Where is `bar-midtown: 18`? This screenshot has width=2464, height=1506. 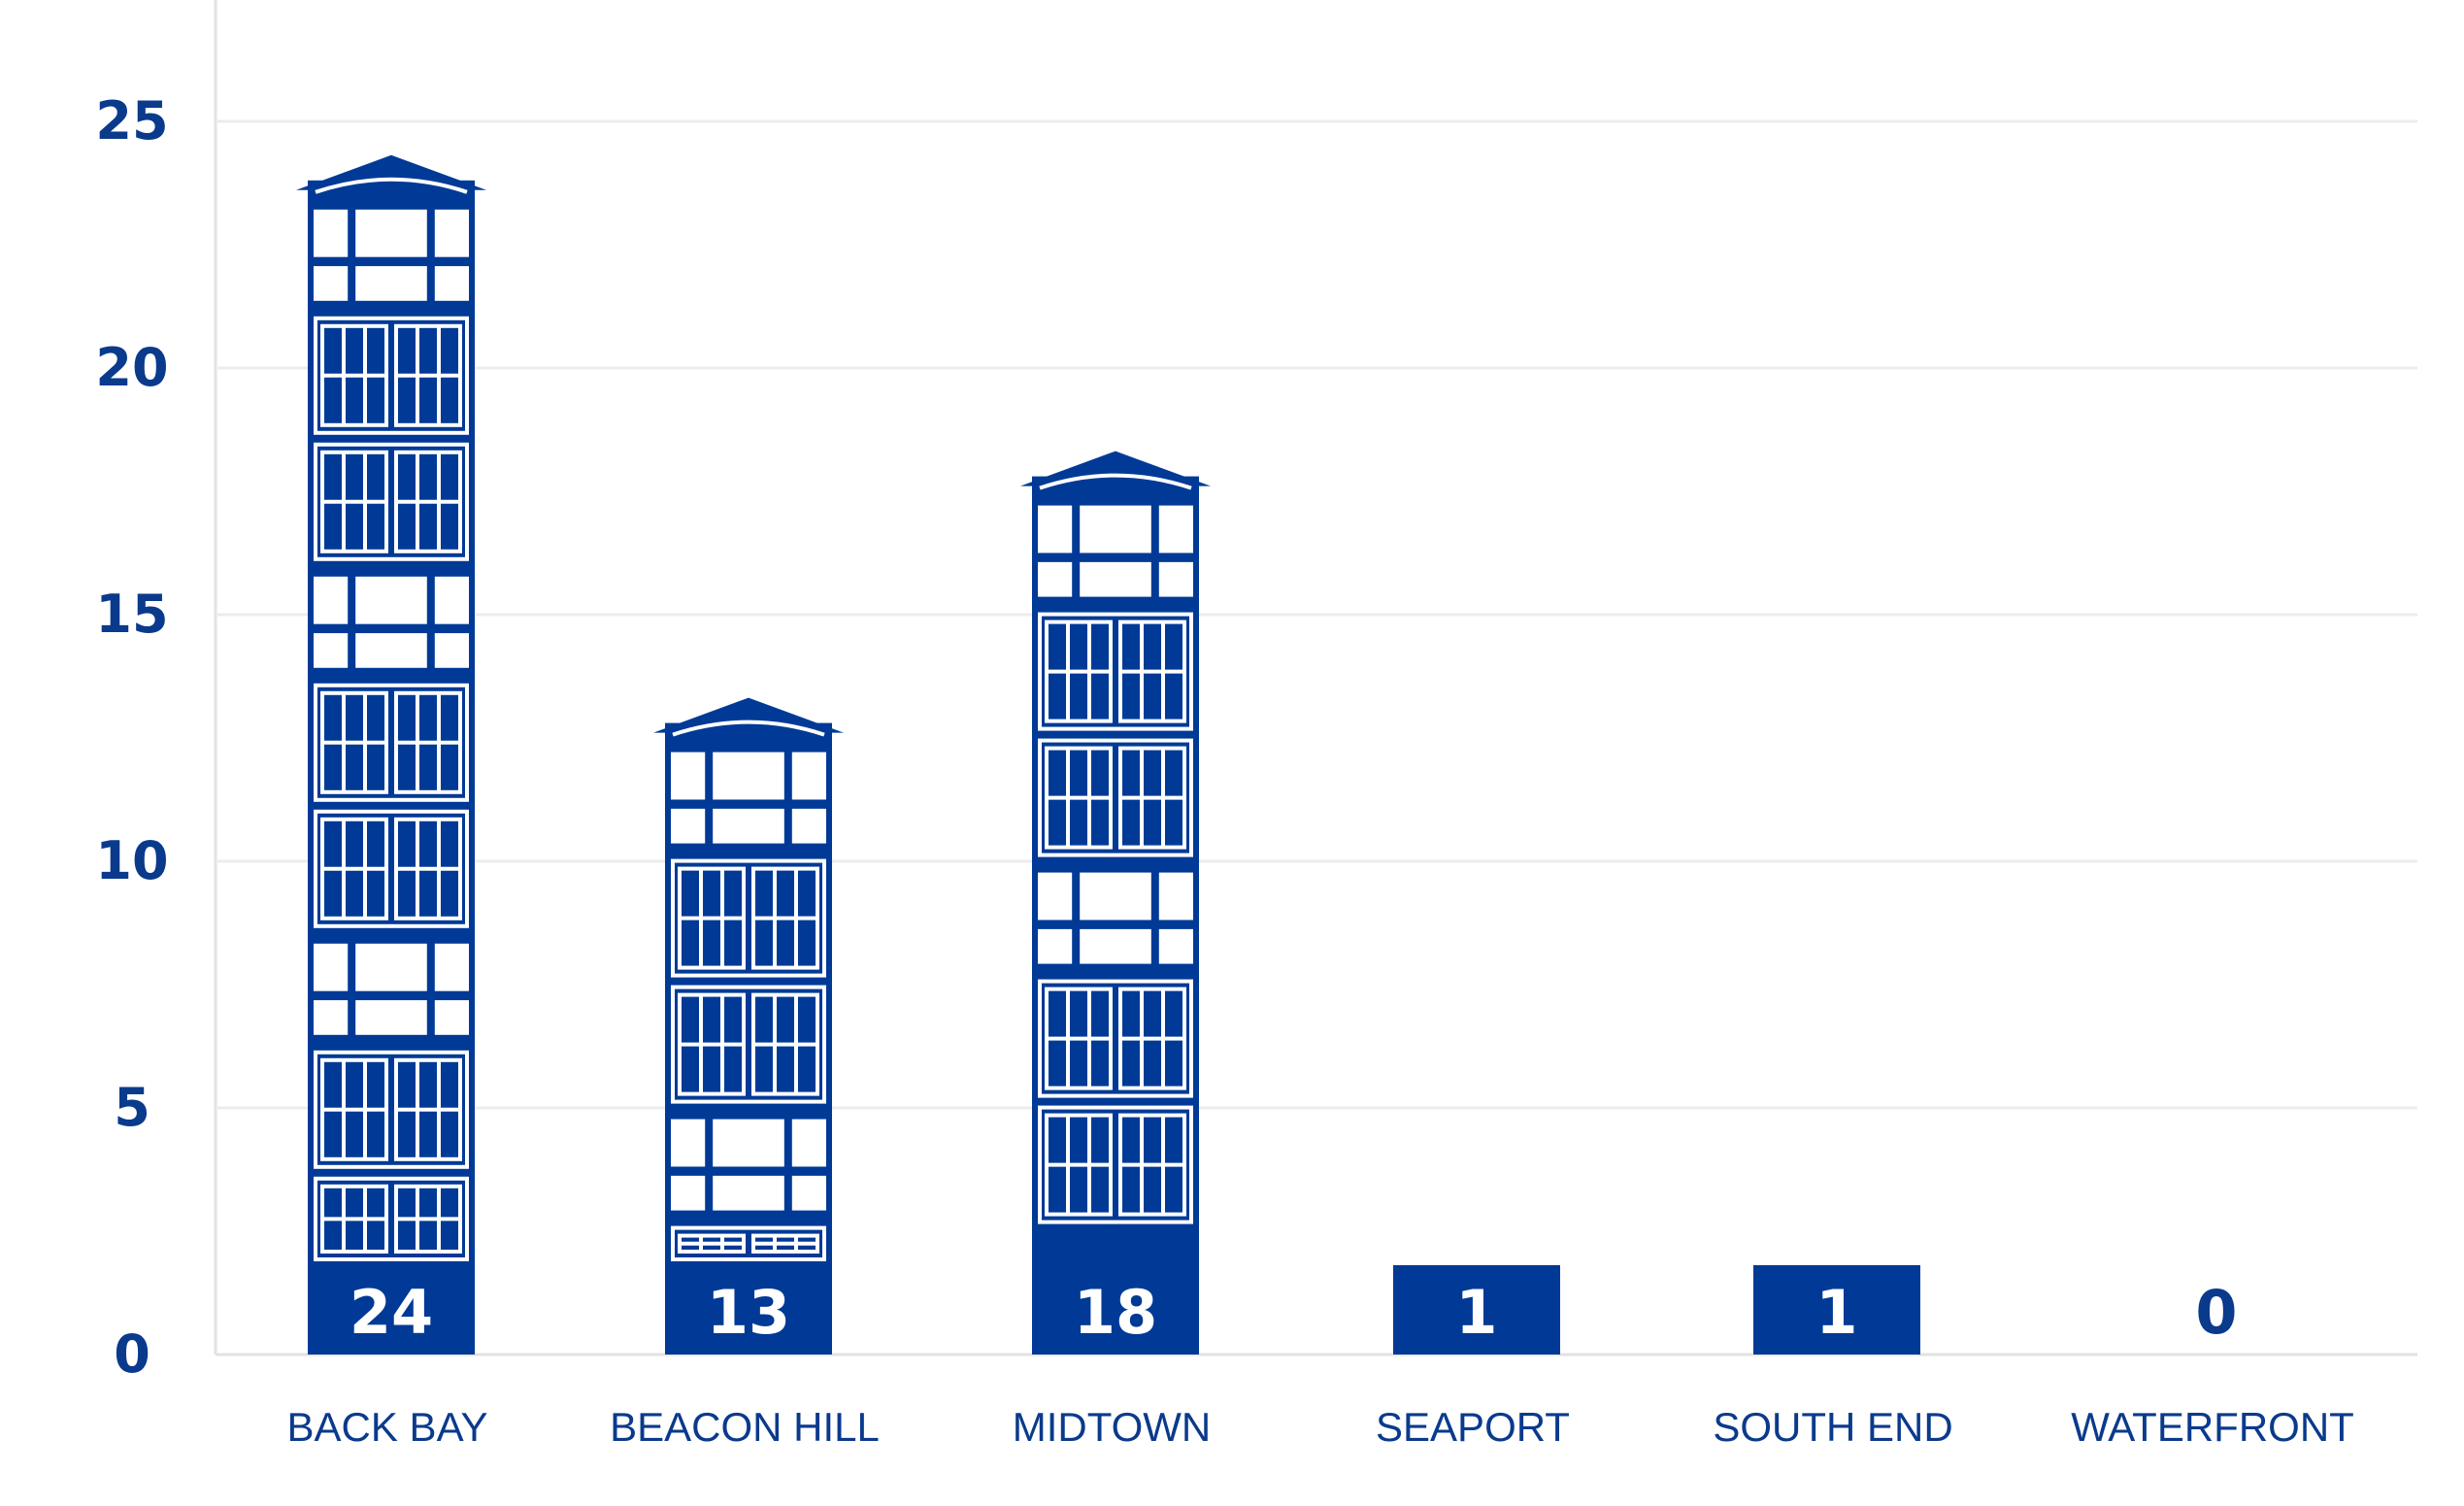 bar-midtown: 18 is located at coordinates (1115, 903).